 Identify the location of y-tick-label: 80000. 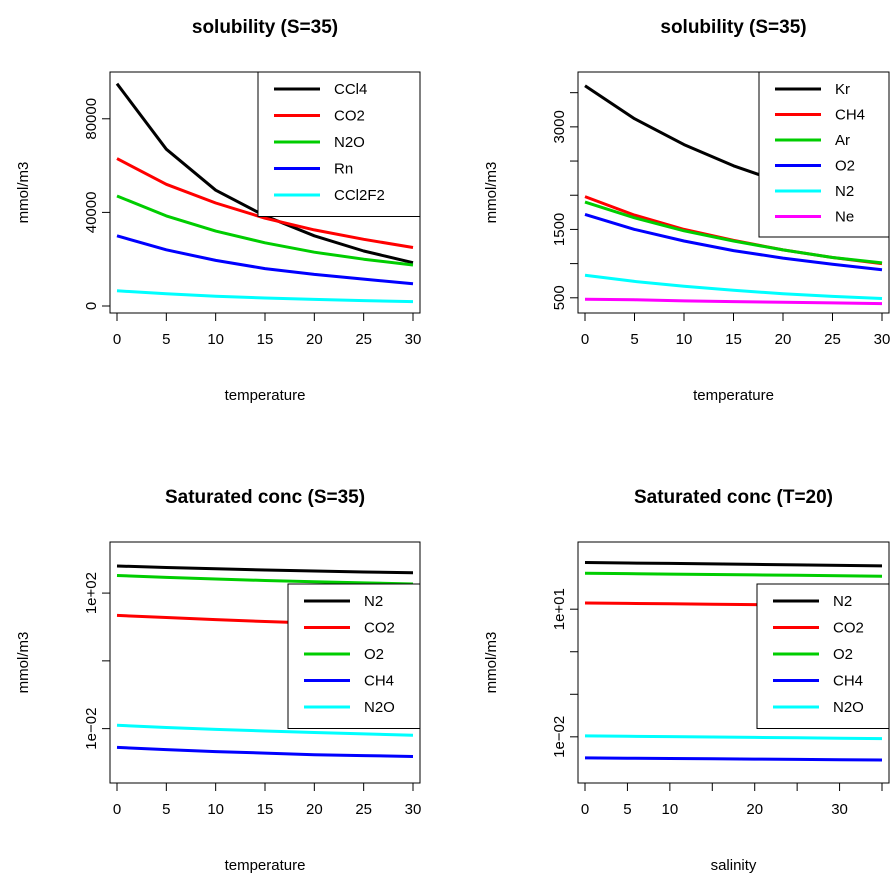
(91, 119).